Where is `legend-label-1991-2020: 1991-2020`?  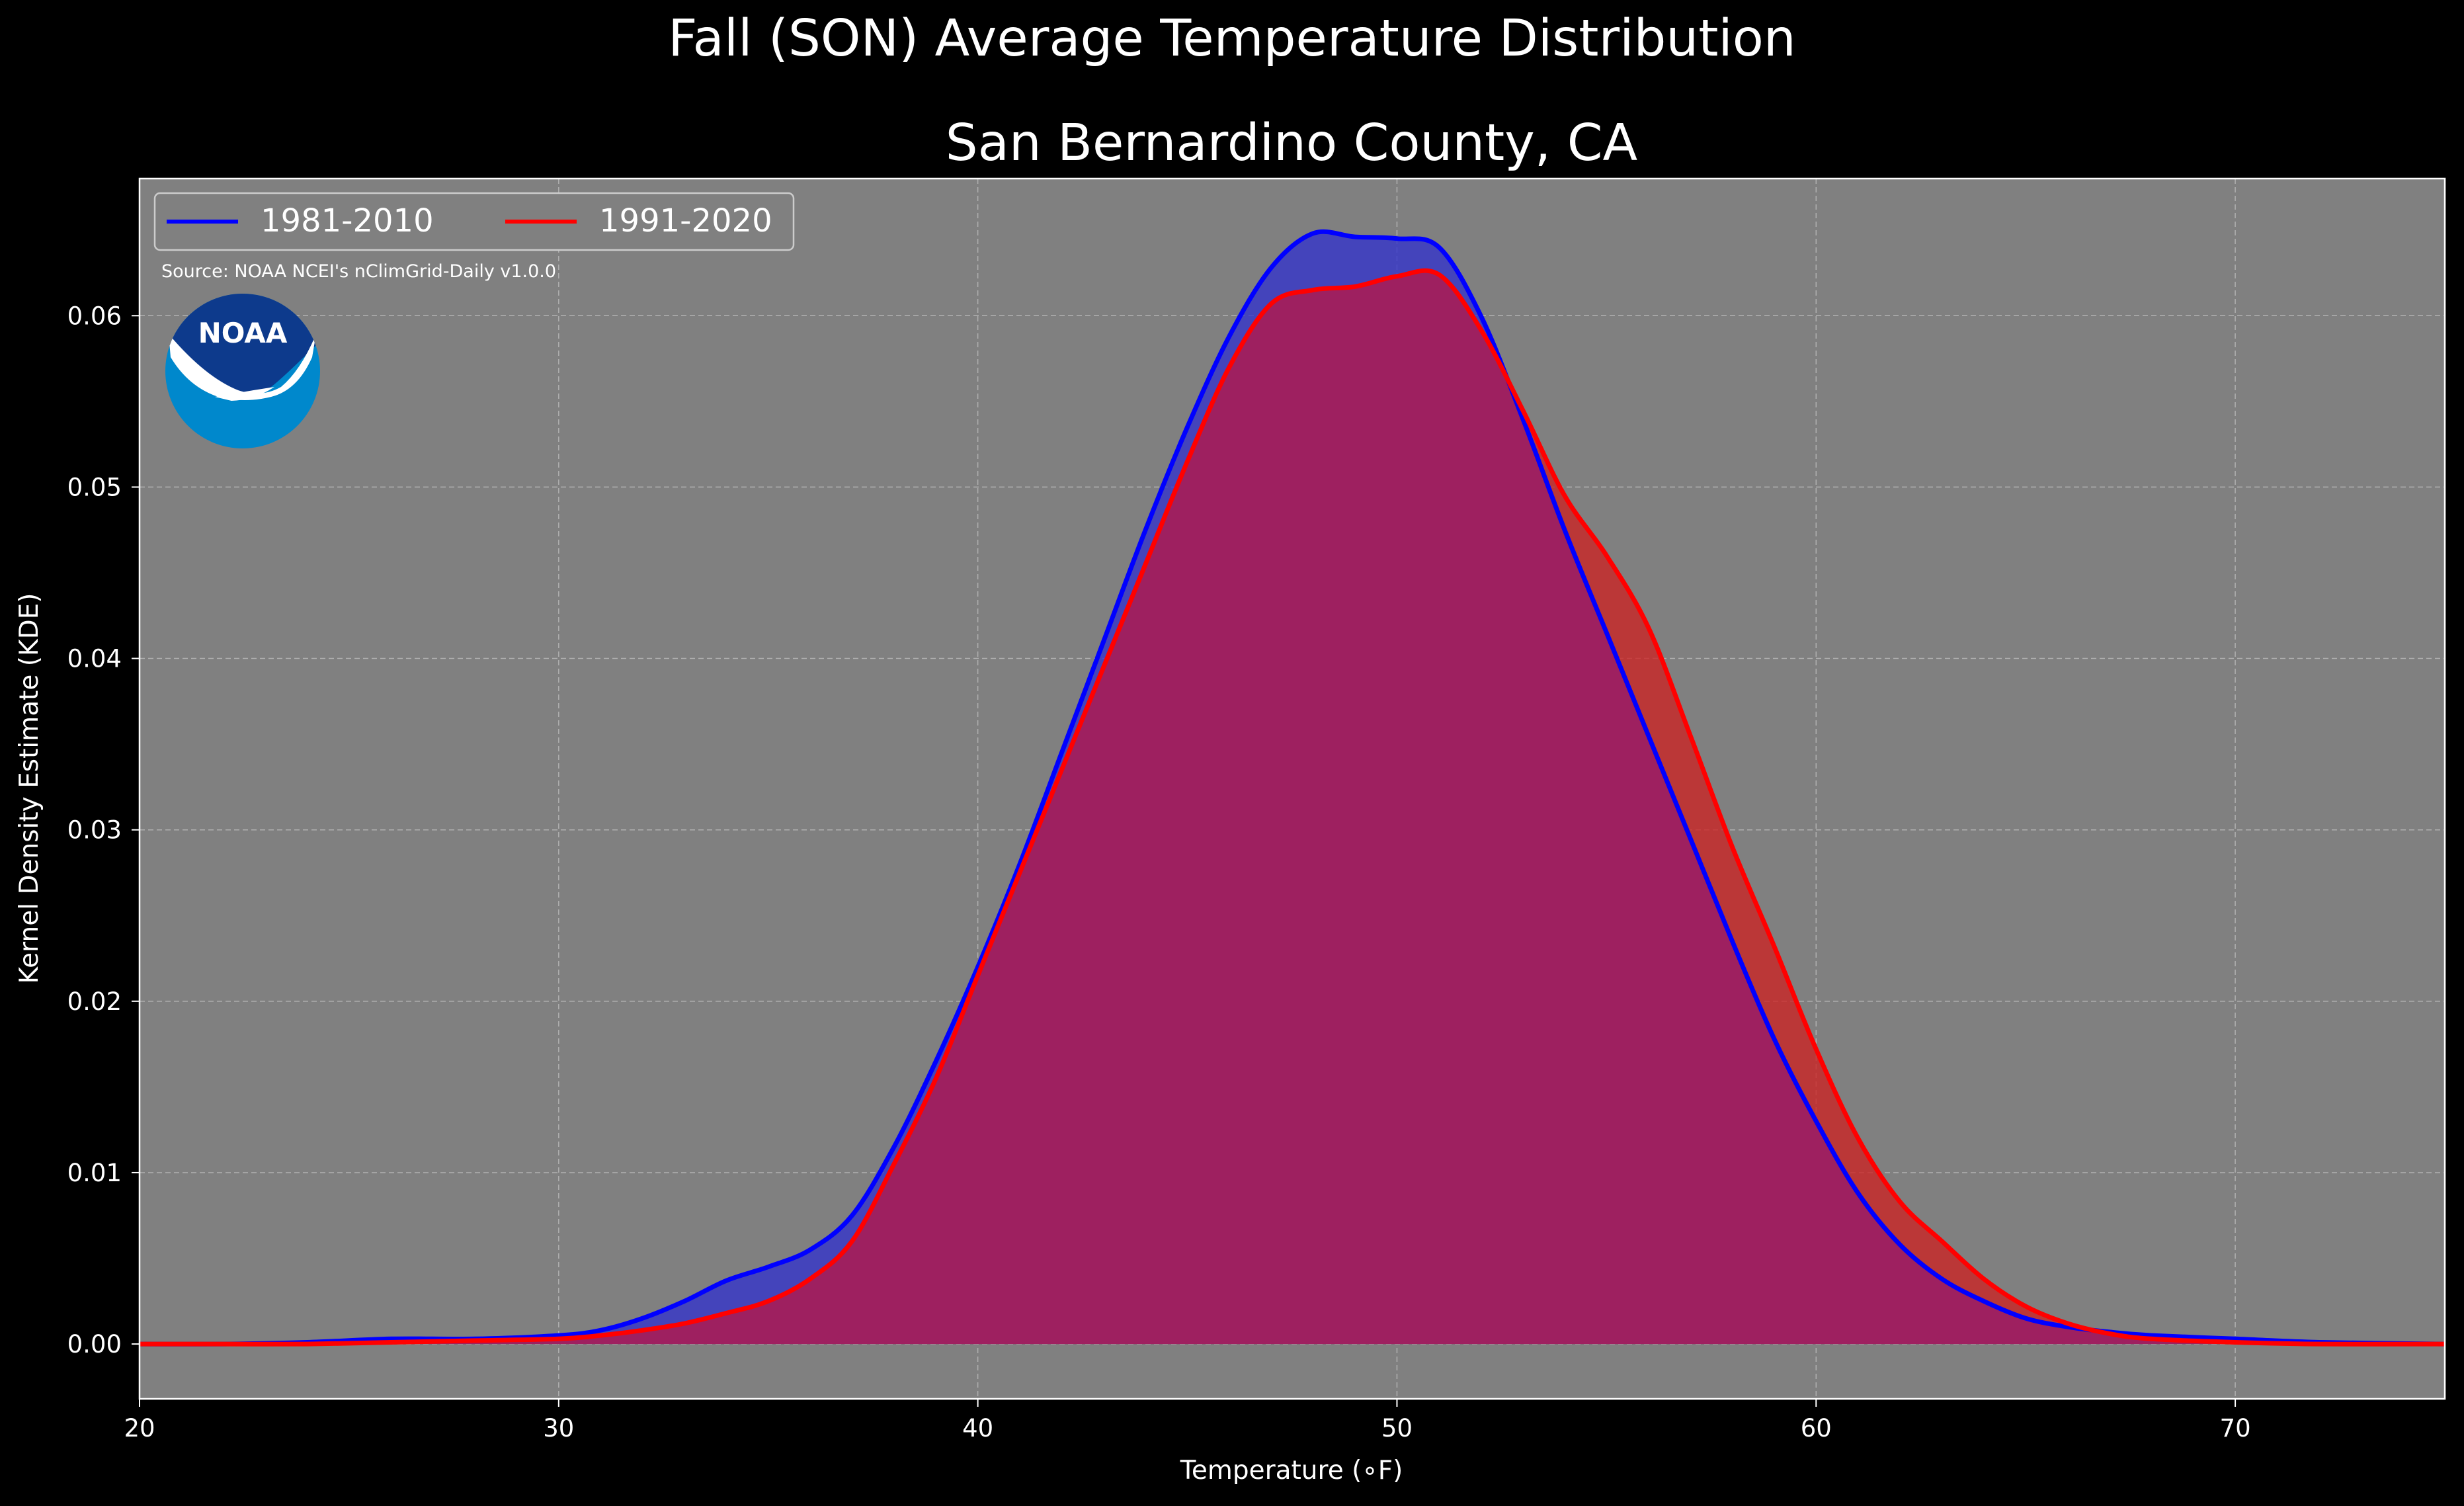
legend-label-1991-2020: 1991-2020 is located at coordinates (685, 220).